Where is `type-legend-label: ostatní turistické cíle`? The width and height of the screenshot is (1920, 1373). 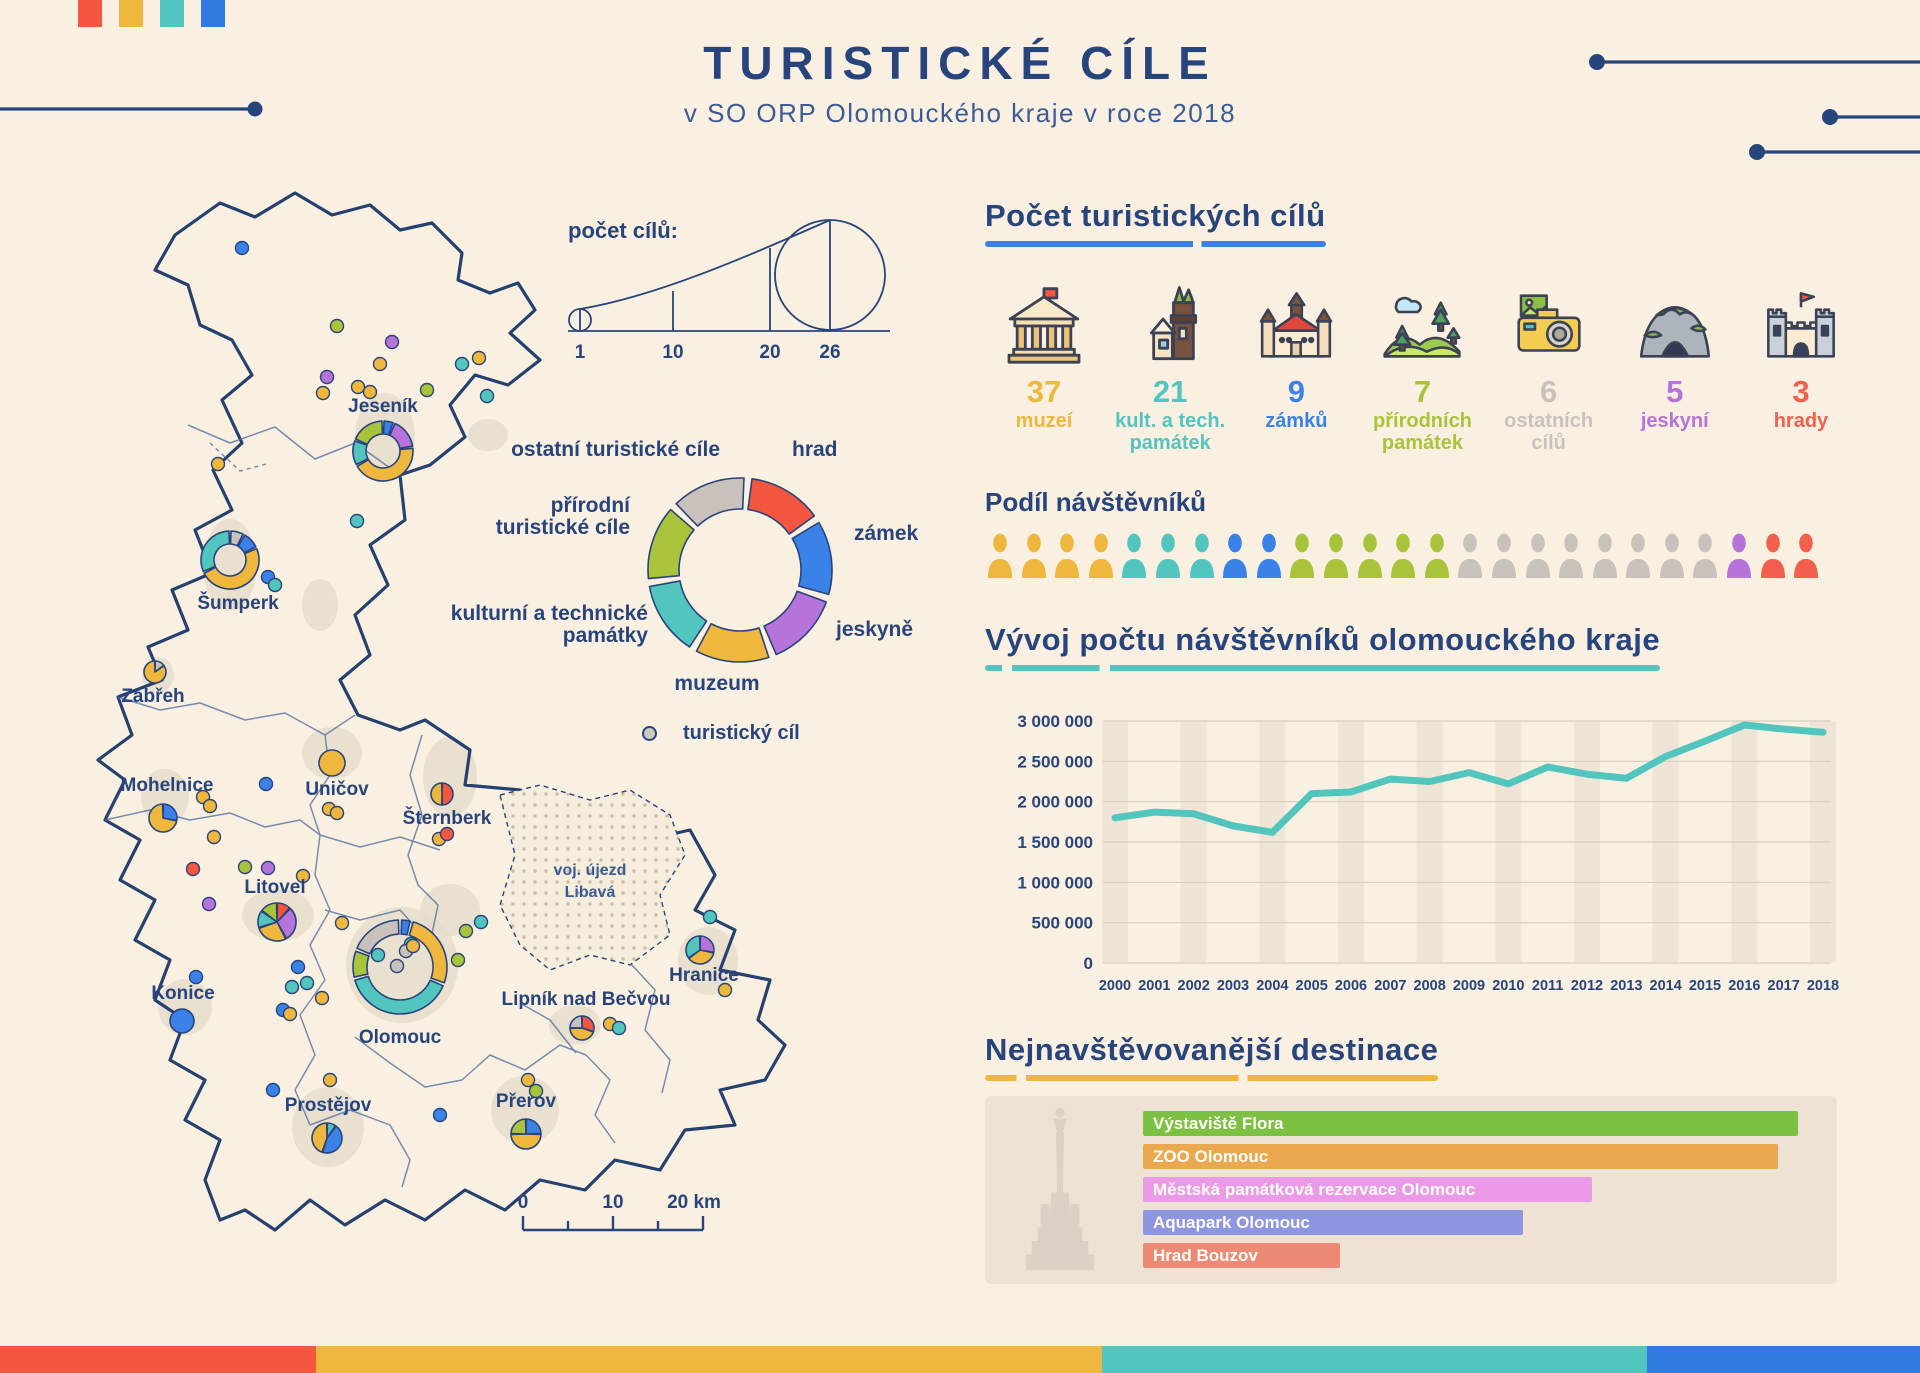 type-legend-label: ostatní turistické cíle is located at coordinates (615, 449).